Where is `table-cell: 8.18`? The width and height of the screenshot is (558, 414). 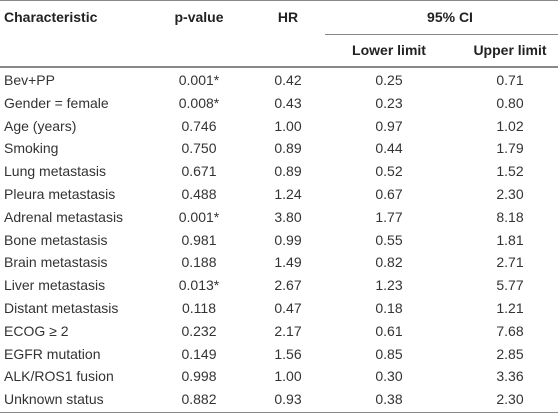 table-cell: 8.18 is located at coordinates (510, 216).